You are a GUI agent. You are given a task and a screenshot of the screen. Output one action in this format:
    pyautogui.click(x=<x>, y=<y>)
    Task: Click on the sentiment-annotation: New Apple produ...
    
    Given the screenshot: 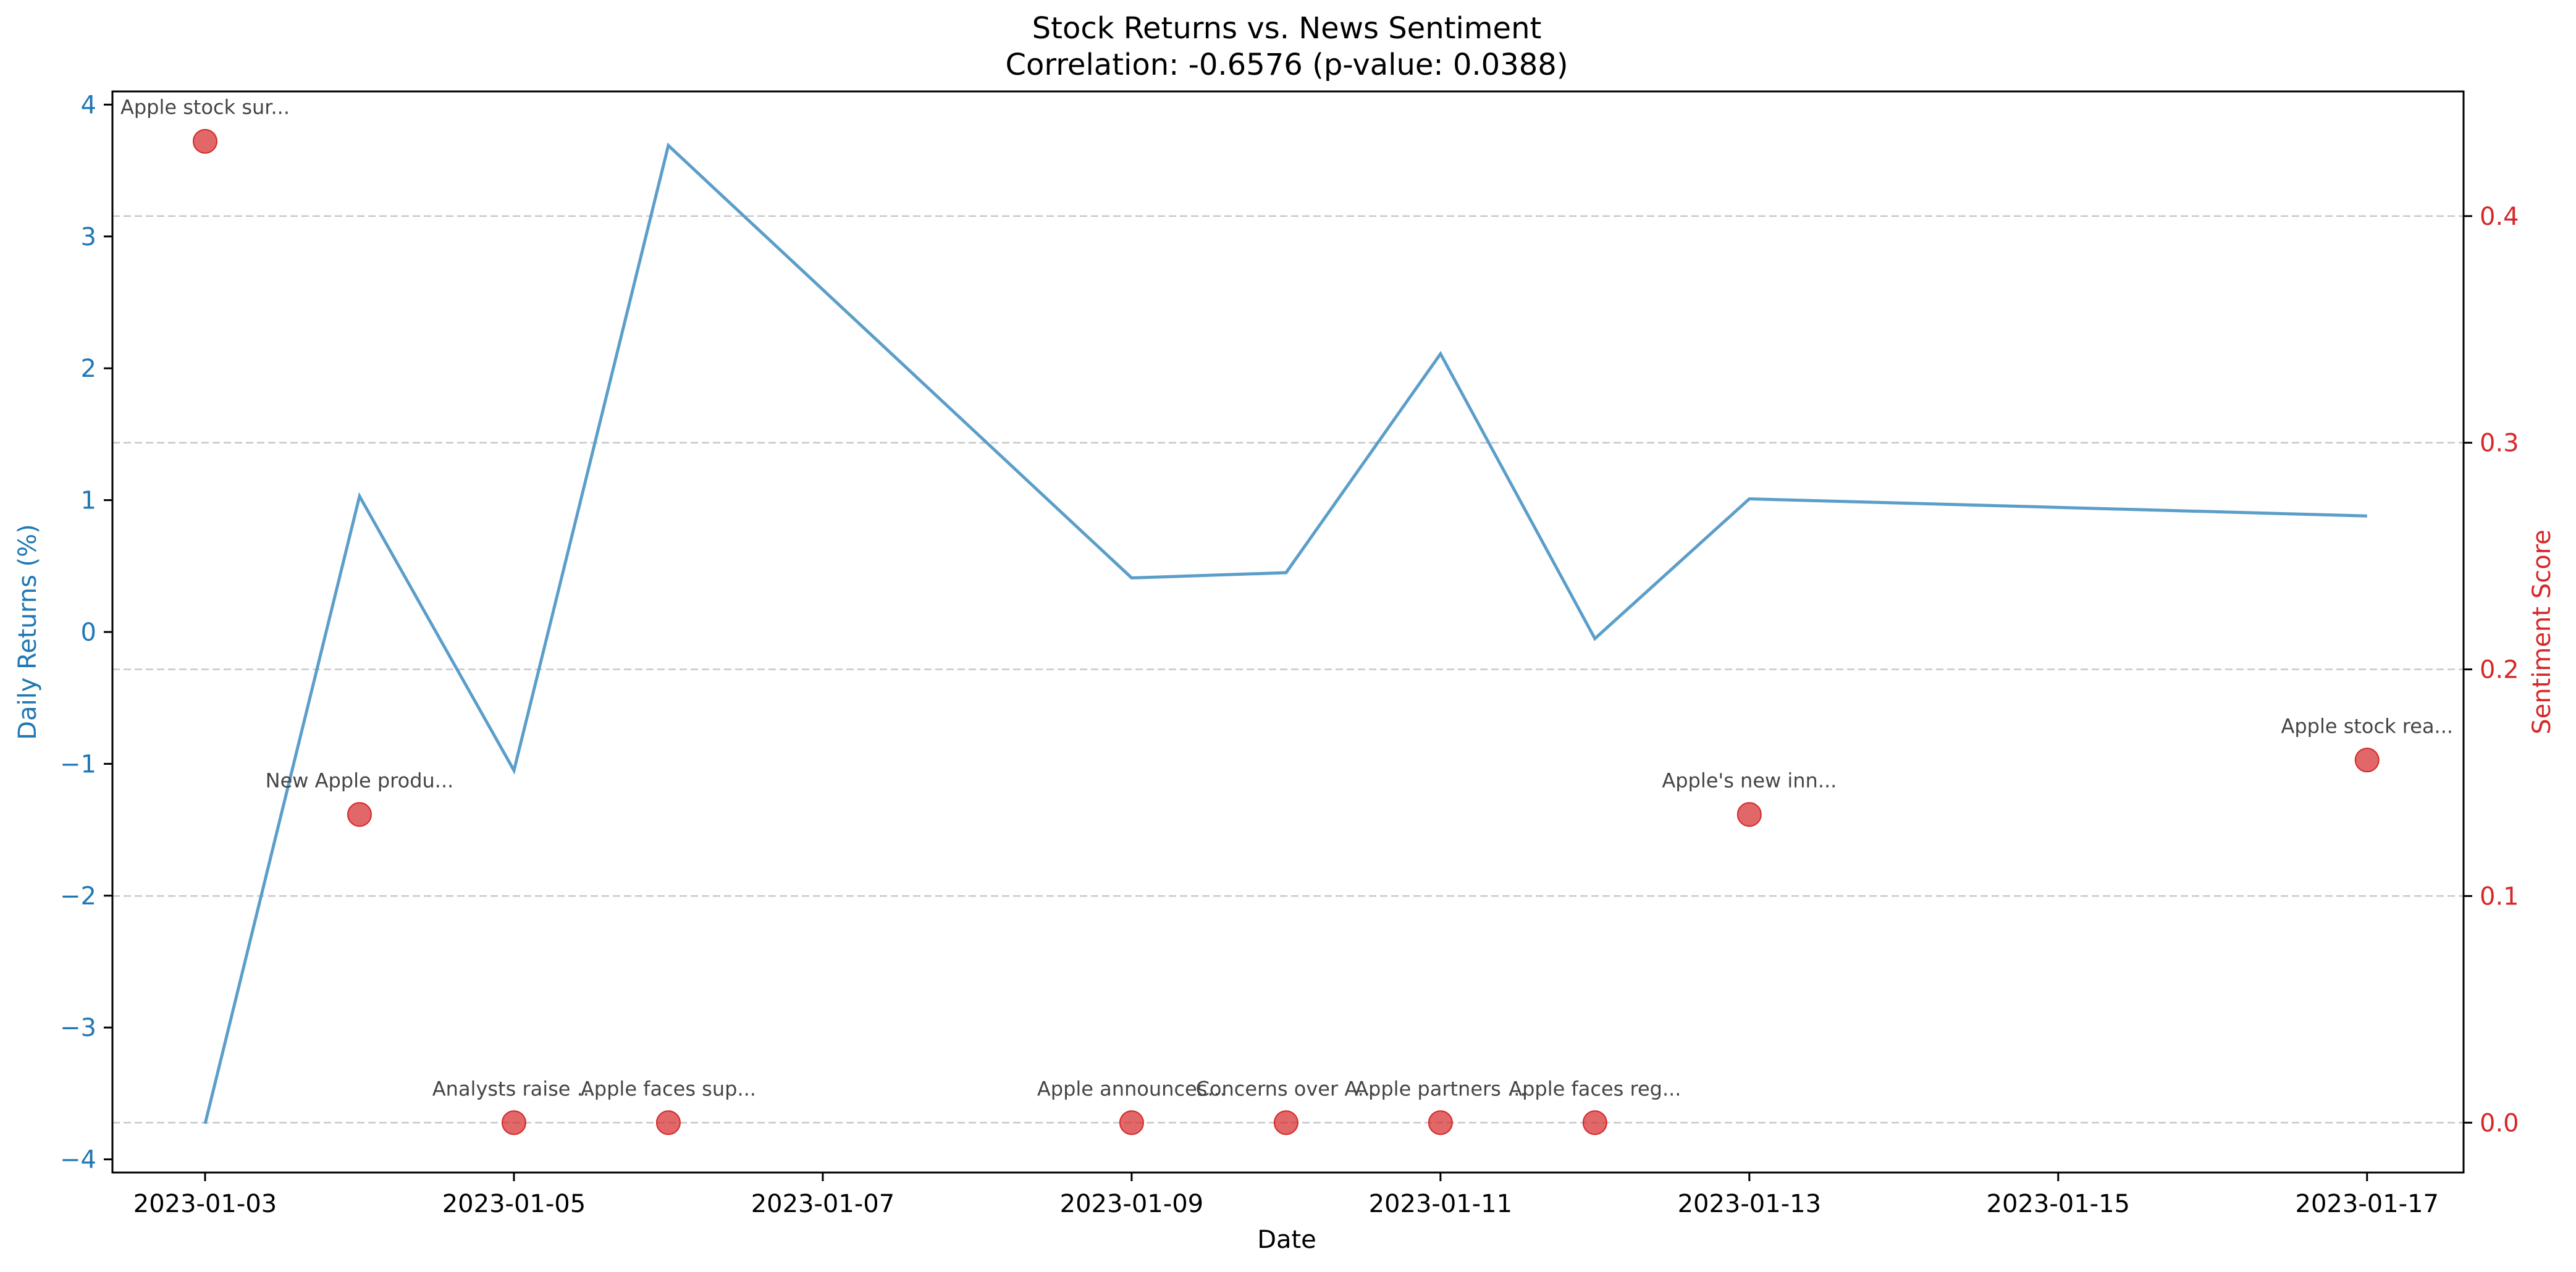 What is the action you would take?
    pyautogui.click(x=360, y=781)
    